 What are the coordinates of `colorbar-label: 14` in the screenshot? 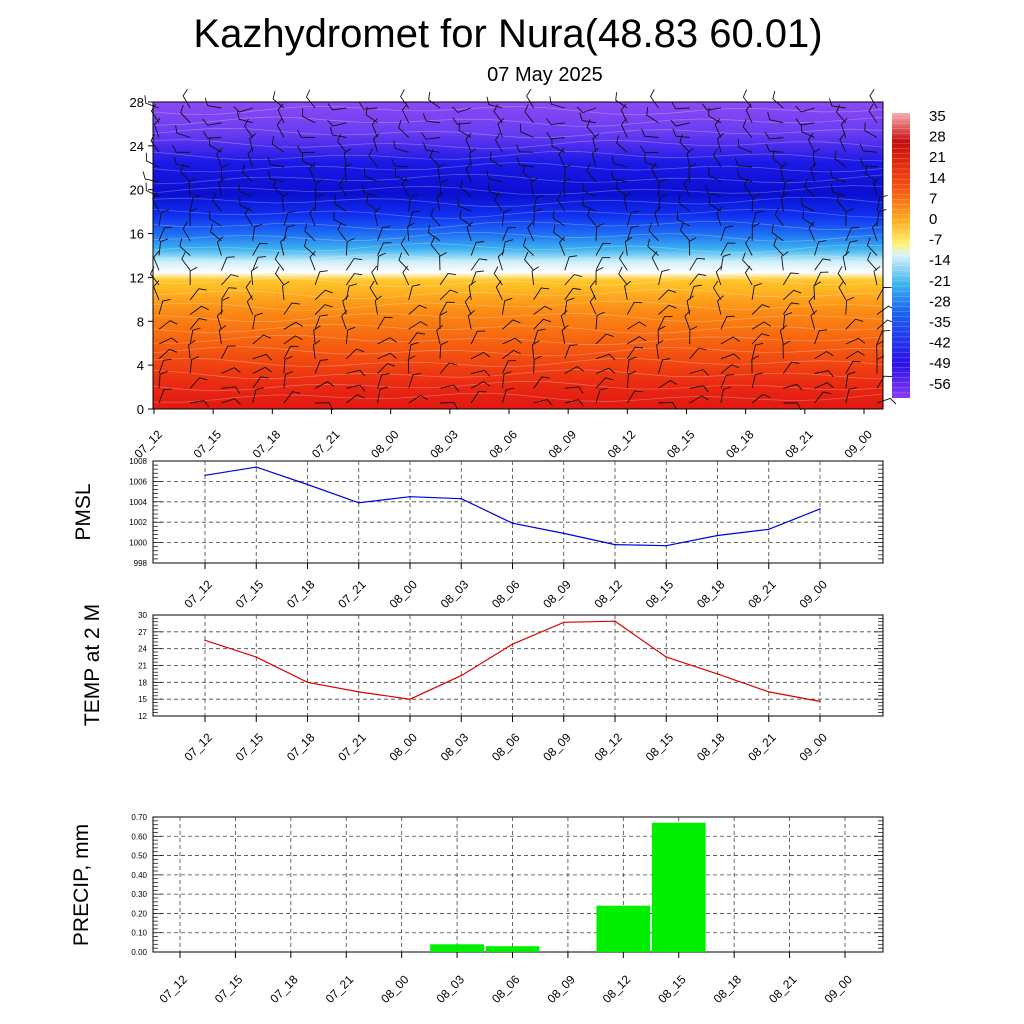 It's located at (937, 178).